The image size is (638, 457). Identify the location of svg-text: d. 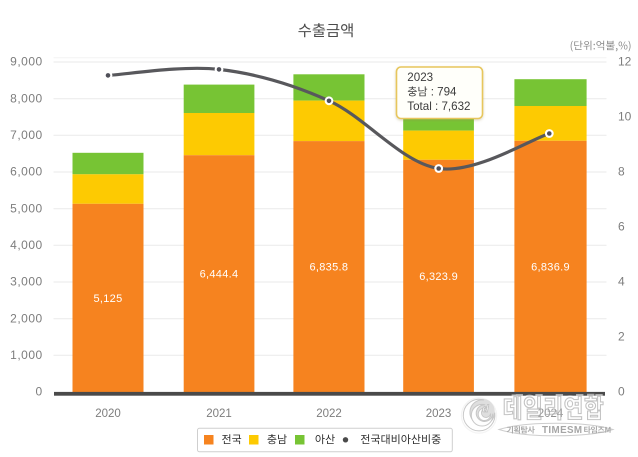
(485, 409).